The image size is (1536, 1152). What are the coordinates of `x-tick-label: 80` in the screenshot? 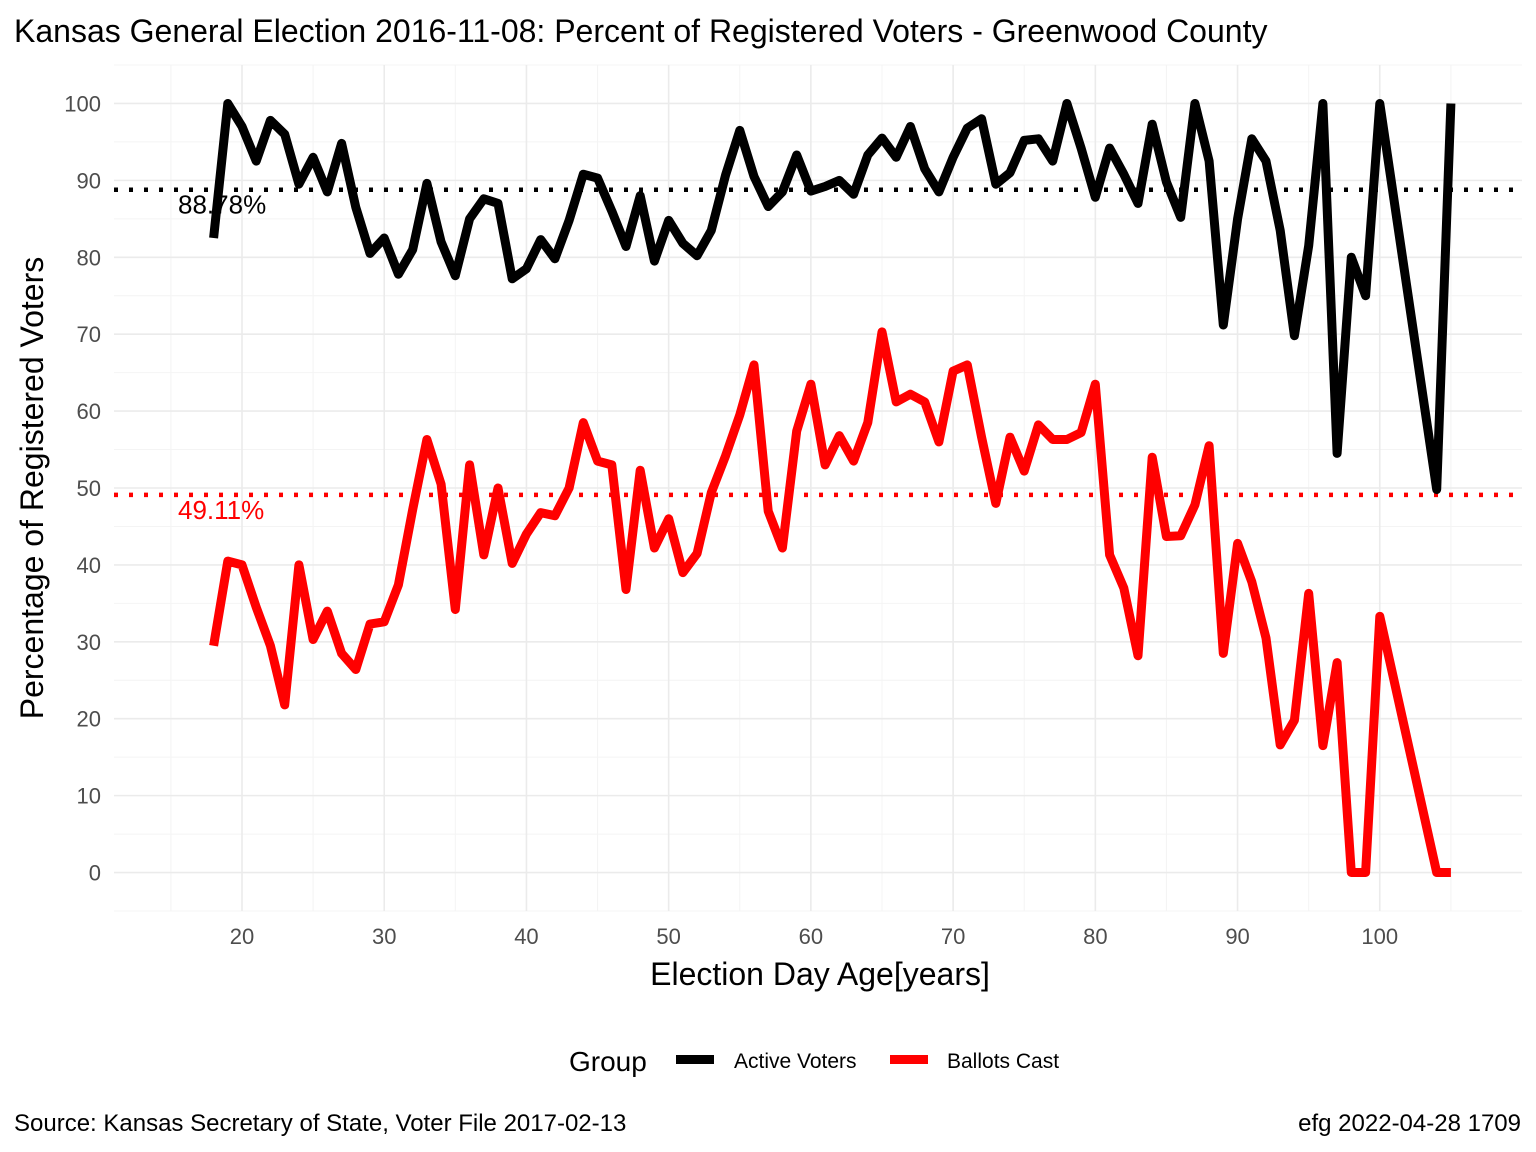 It's located at (1095, 936).